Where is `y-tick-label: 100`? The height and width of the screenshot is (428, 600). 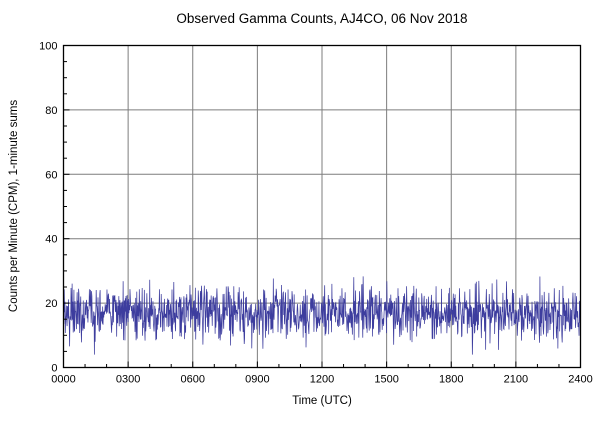
y-tick-label: 100 is located at coordinates (48, 47).